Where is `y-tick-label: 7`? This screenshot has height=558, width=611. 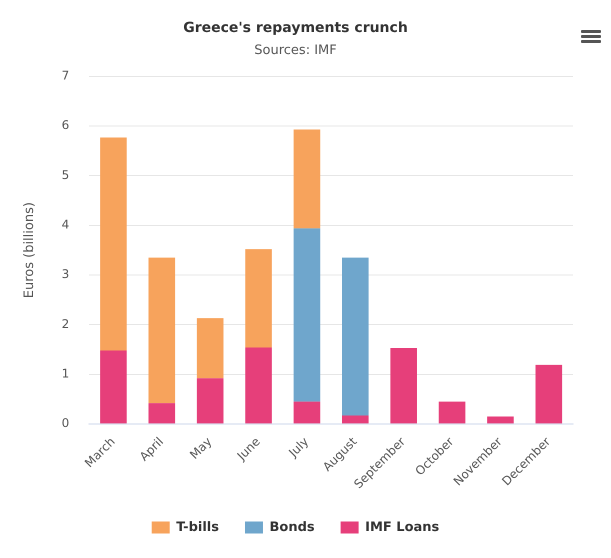
y-tick-label: 7 is located at coordinates (66, 75).